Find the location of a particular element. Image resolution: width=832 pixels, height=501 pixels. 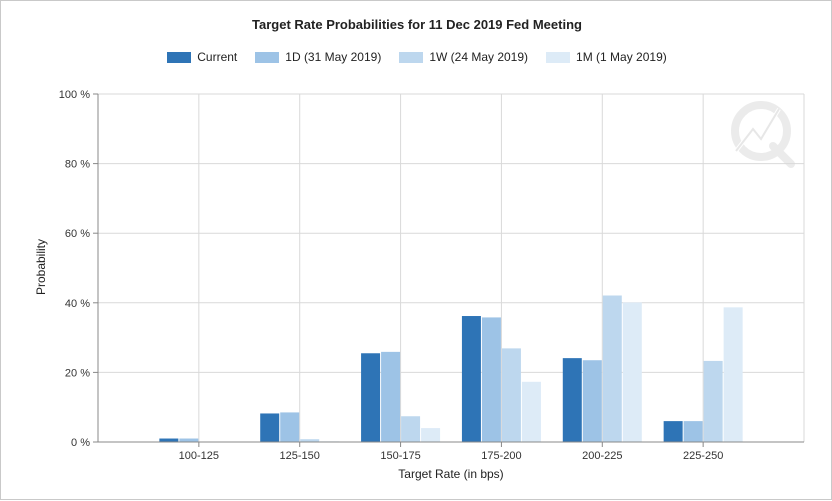

legend-item: 1M (1 May 2019) is located at coordinates (606, 57).